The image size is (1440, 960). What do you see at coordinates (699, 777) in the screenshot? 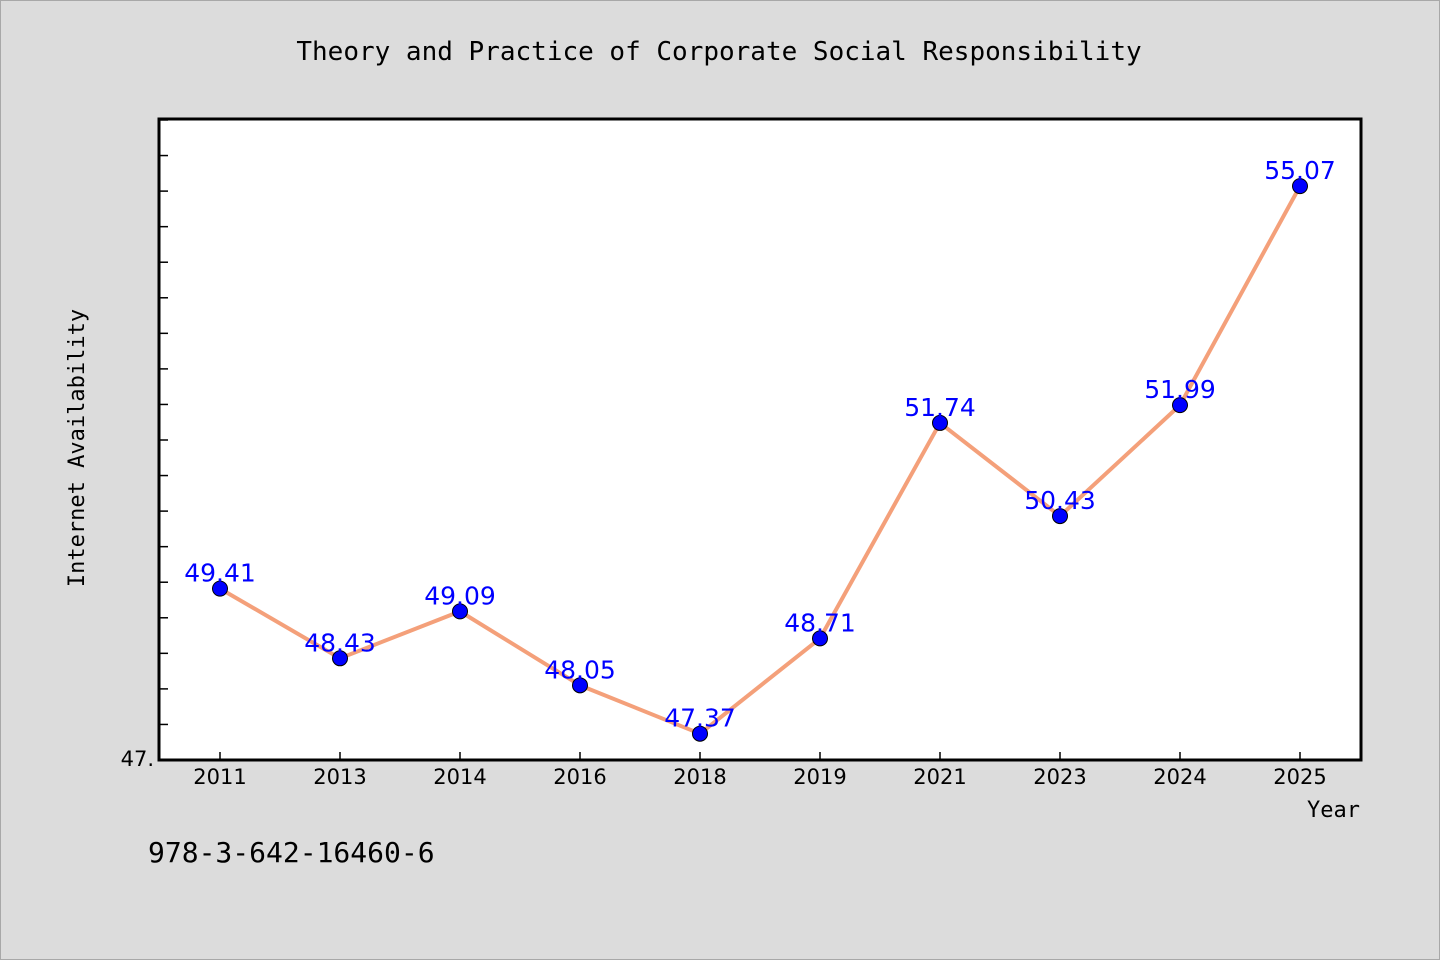
I see `x-tick-label: 2018` at bounding box center [699, 777].